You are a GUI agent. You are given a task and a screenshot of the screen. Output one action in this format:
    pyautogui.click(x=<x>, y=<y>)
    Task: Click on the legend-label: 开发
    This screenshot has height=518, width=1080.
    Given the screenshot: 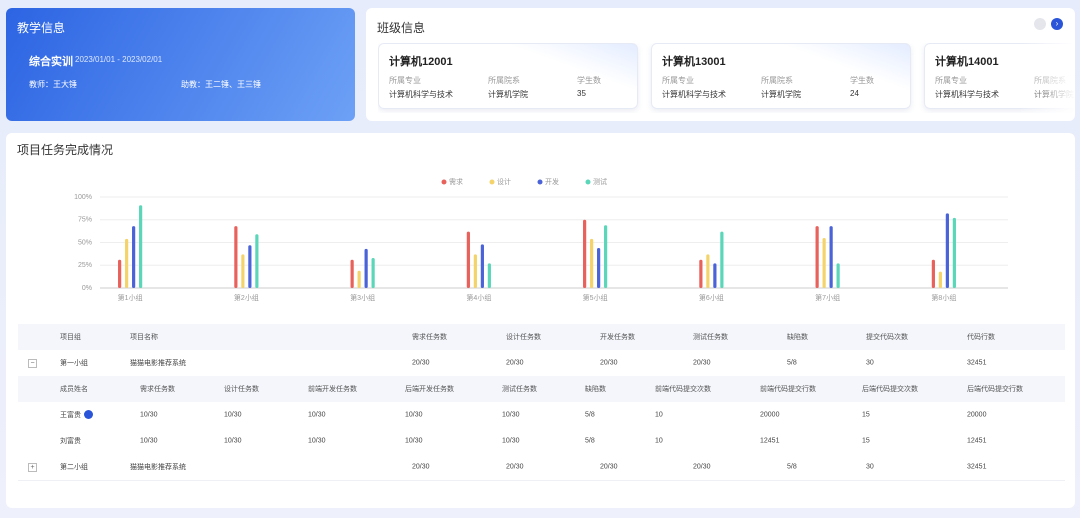 What is the action you would take?
    pyautogui.click(x=552, y=181)
    